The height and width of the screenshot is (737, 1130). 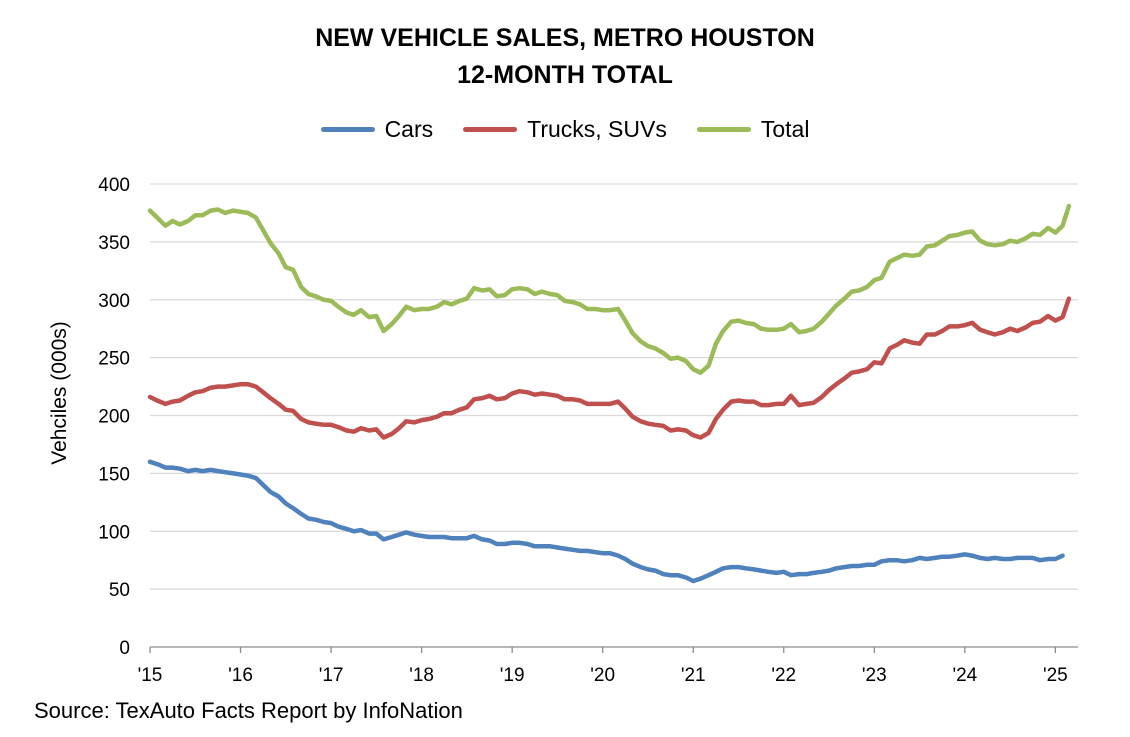 I want to click on legend-swatch-trucks-suvs, so click(x=490, y=129).